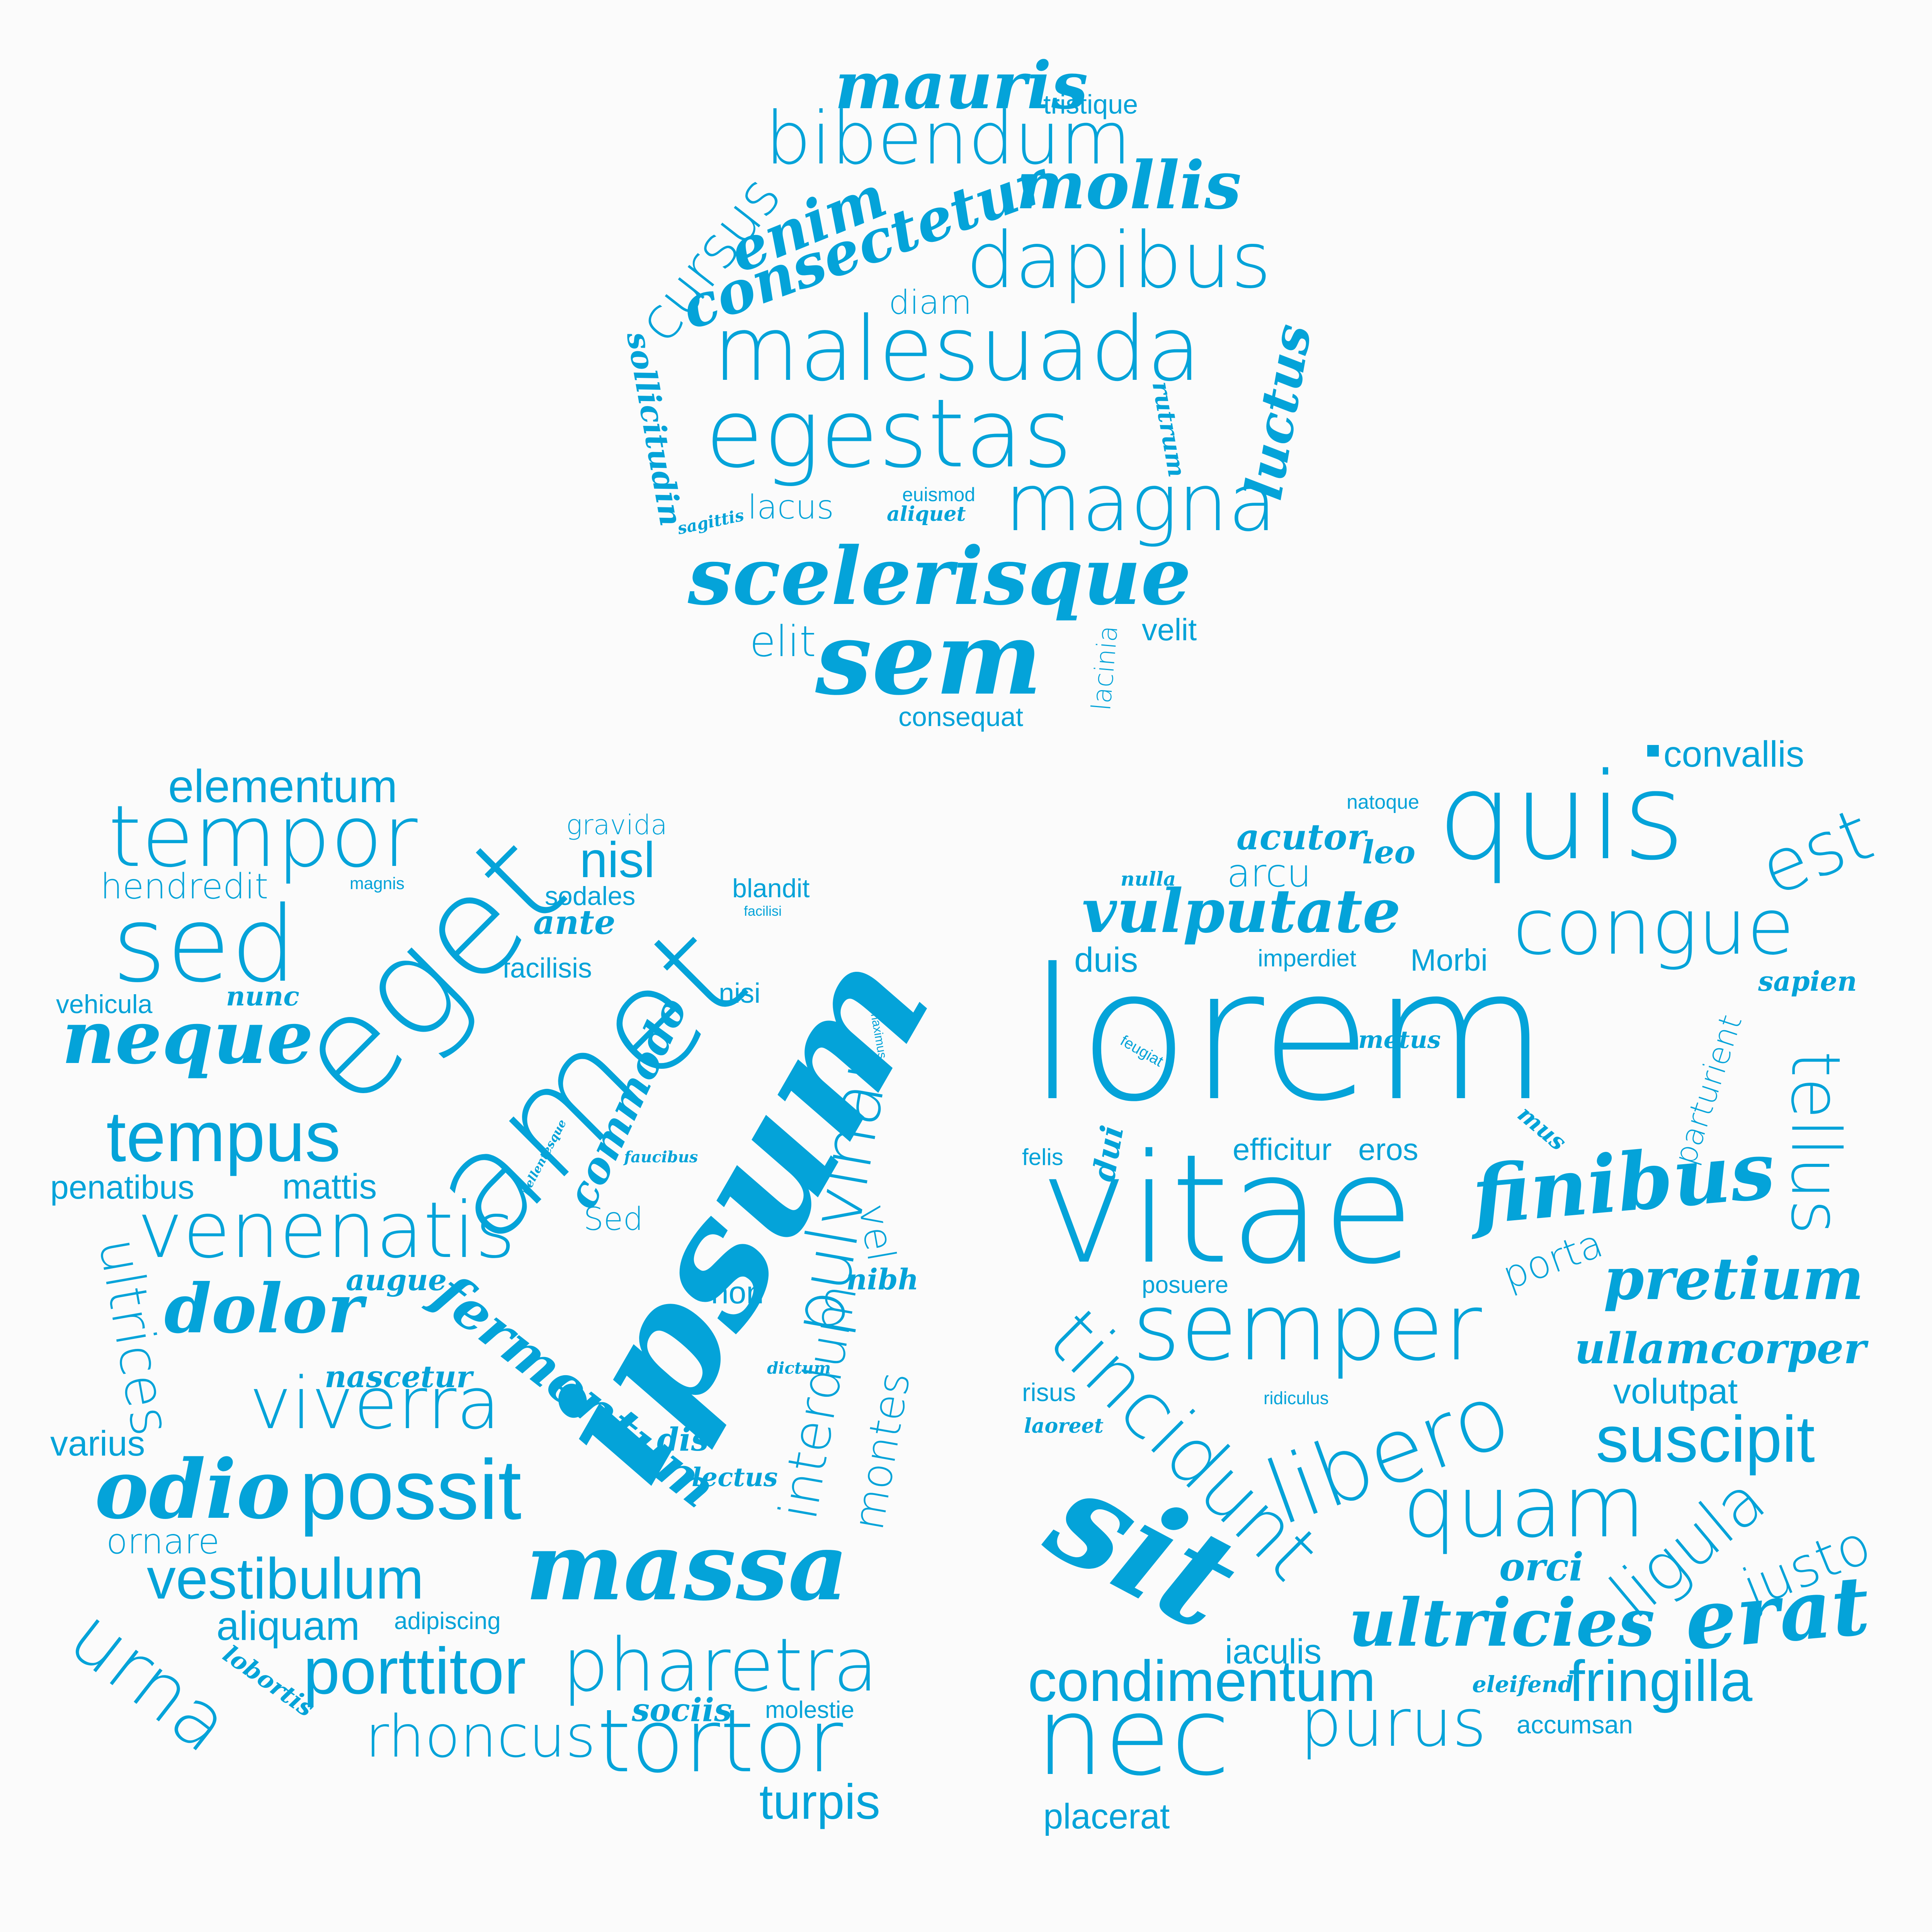 This screenshot has width=1932, height=1932. What do you see at coordinates (809, 1710) in the screenshot?
I see `word-molestie: molestie` at bounding box center [809, 1710].